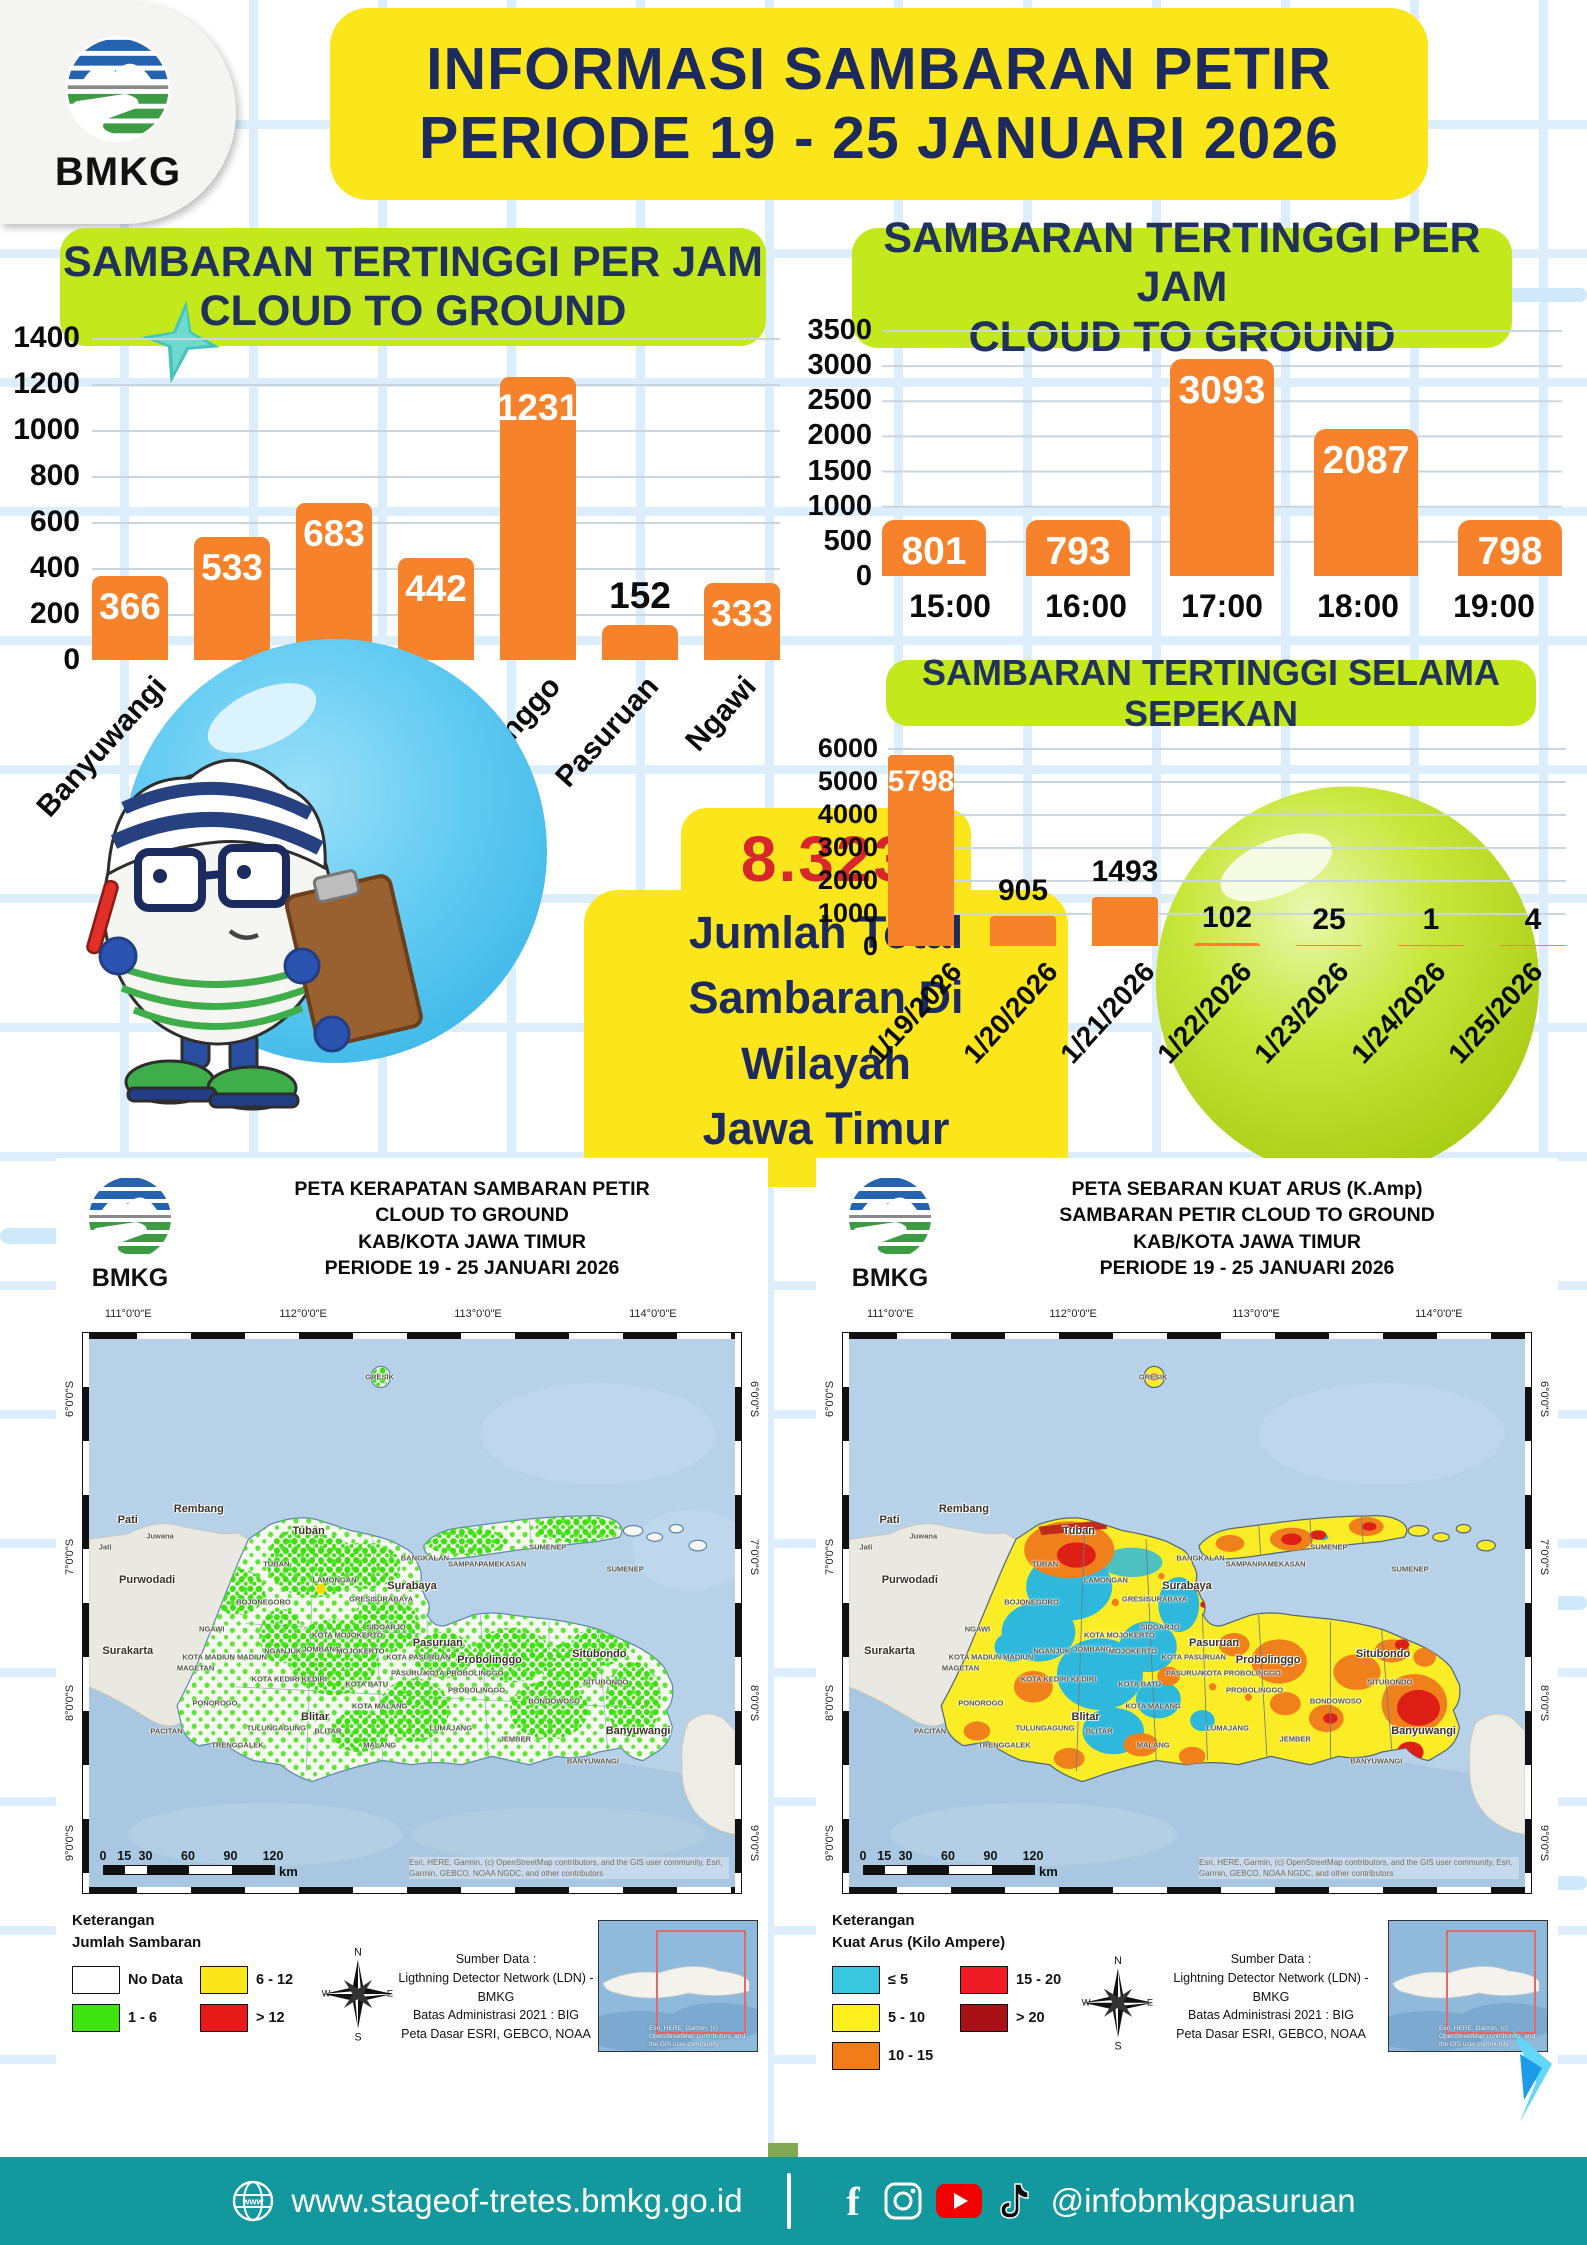  I want to click on place-label: LUMAJANG, so click(451, 1728).